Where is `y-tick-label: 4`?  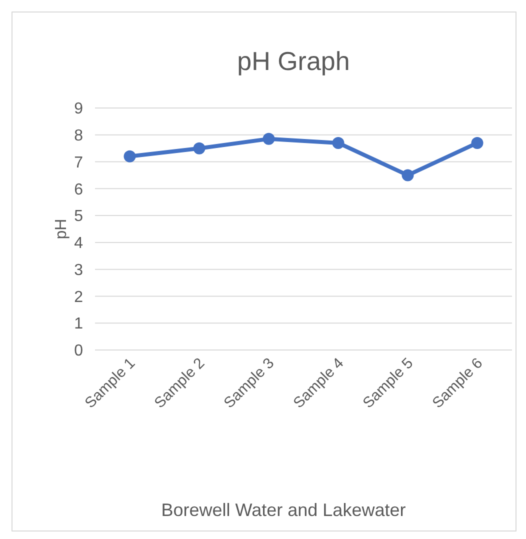 y-tick-label: 4 is located at coordinates (79, 243).